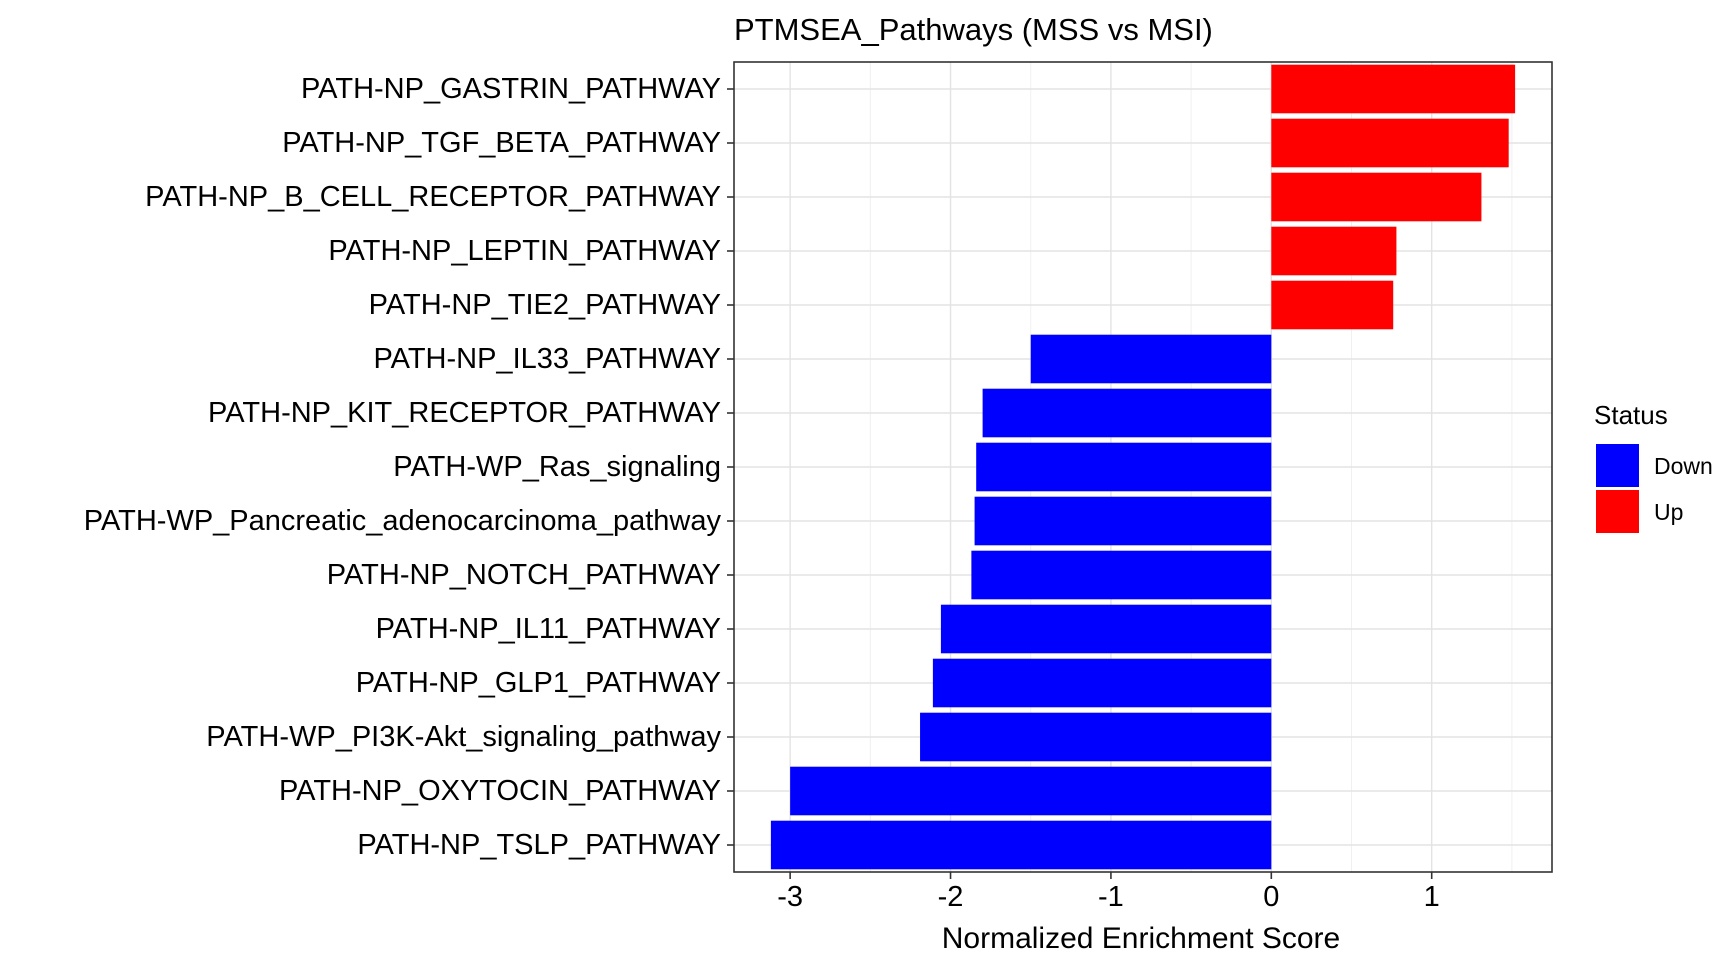 This screenshot has height=965, width=1728. I want to click on y-tick-label: PATH-NP_TSLP_PATHWAY, so click(539, 845).